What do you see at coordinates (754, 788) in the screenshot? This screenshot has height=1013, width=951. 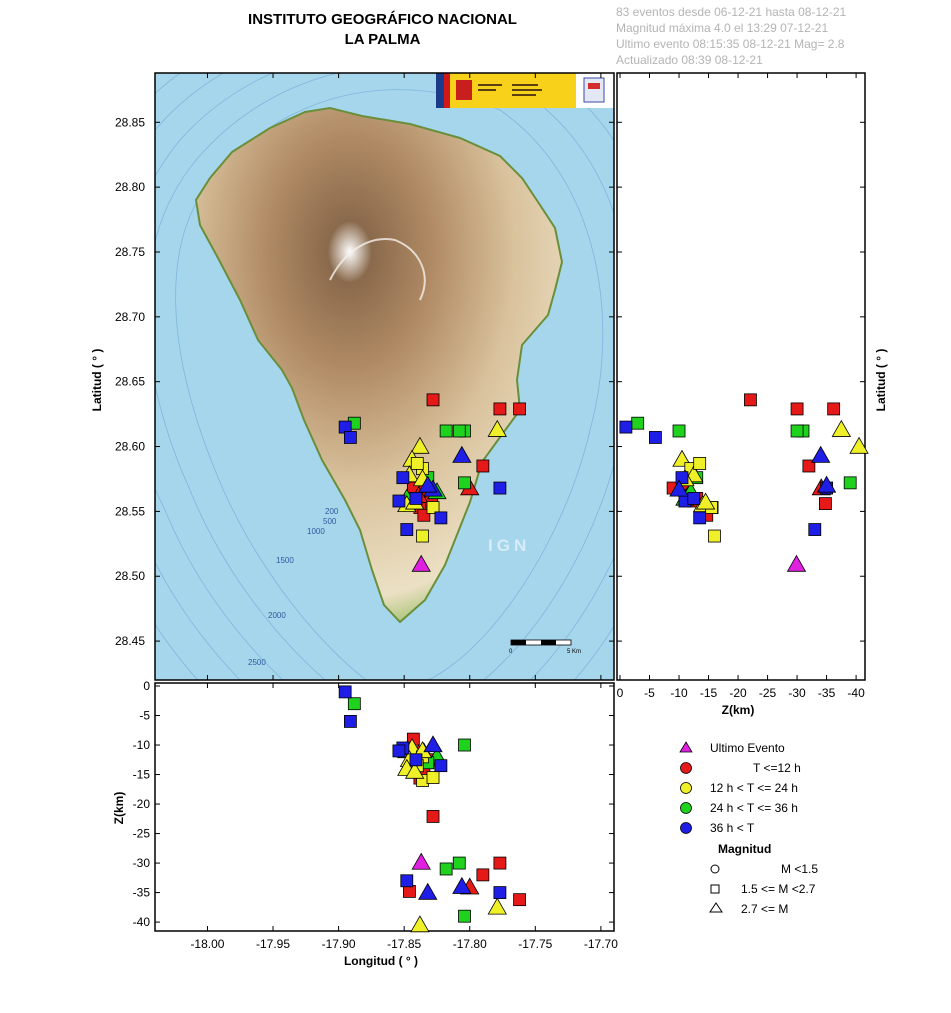 I see `legend-label-t24: 12 h < T <= 24 h` at bounding box center [754, 788].